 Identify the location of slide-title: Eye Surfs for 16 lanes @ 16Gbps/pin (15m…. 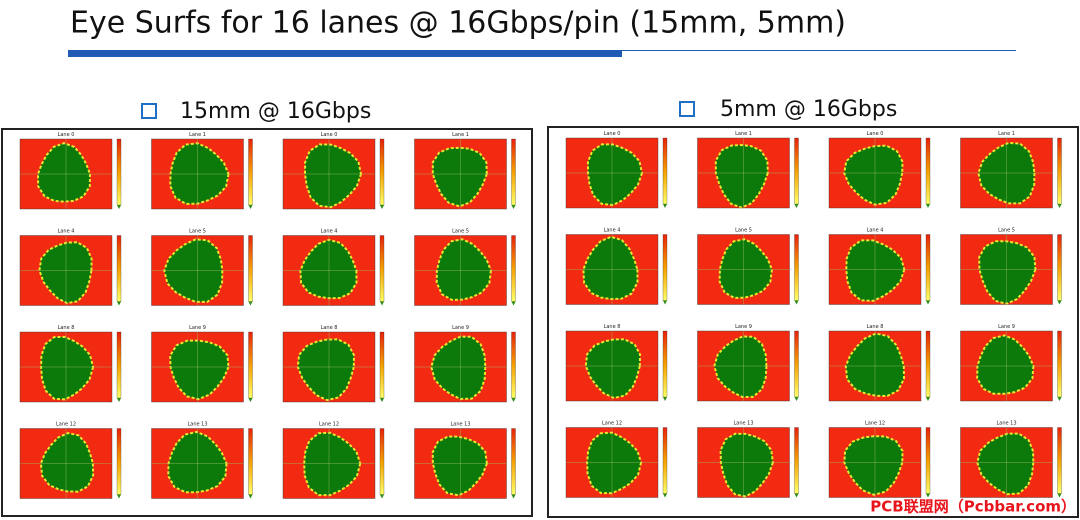
(458, 23).